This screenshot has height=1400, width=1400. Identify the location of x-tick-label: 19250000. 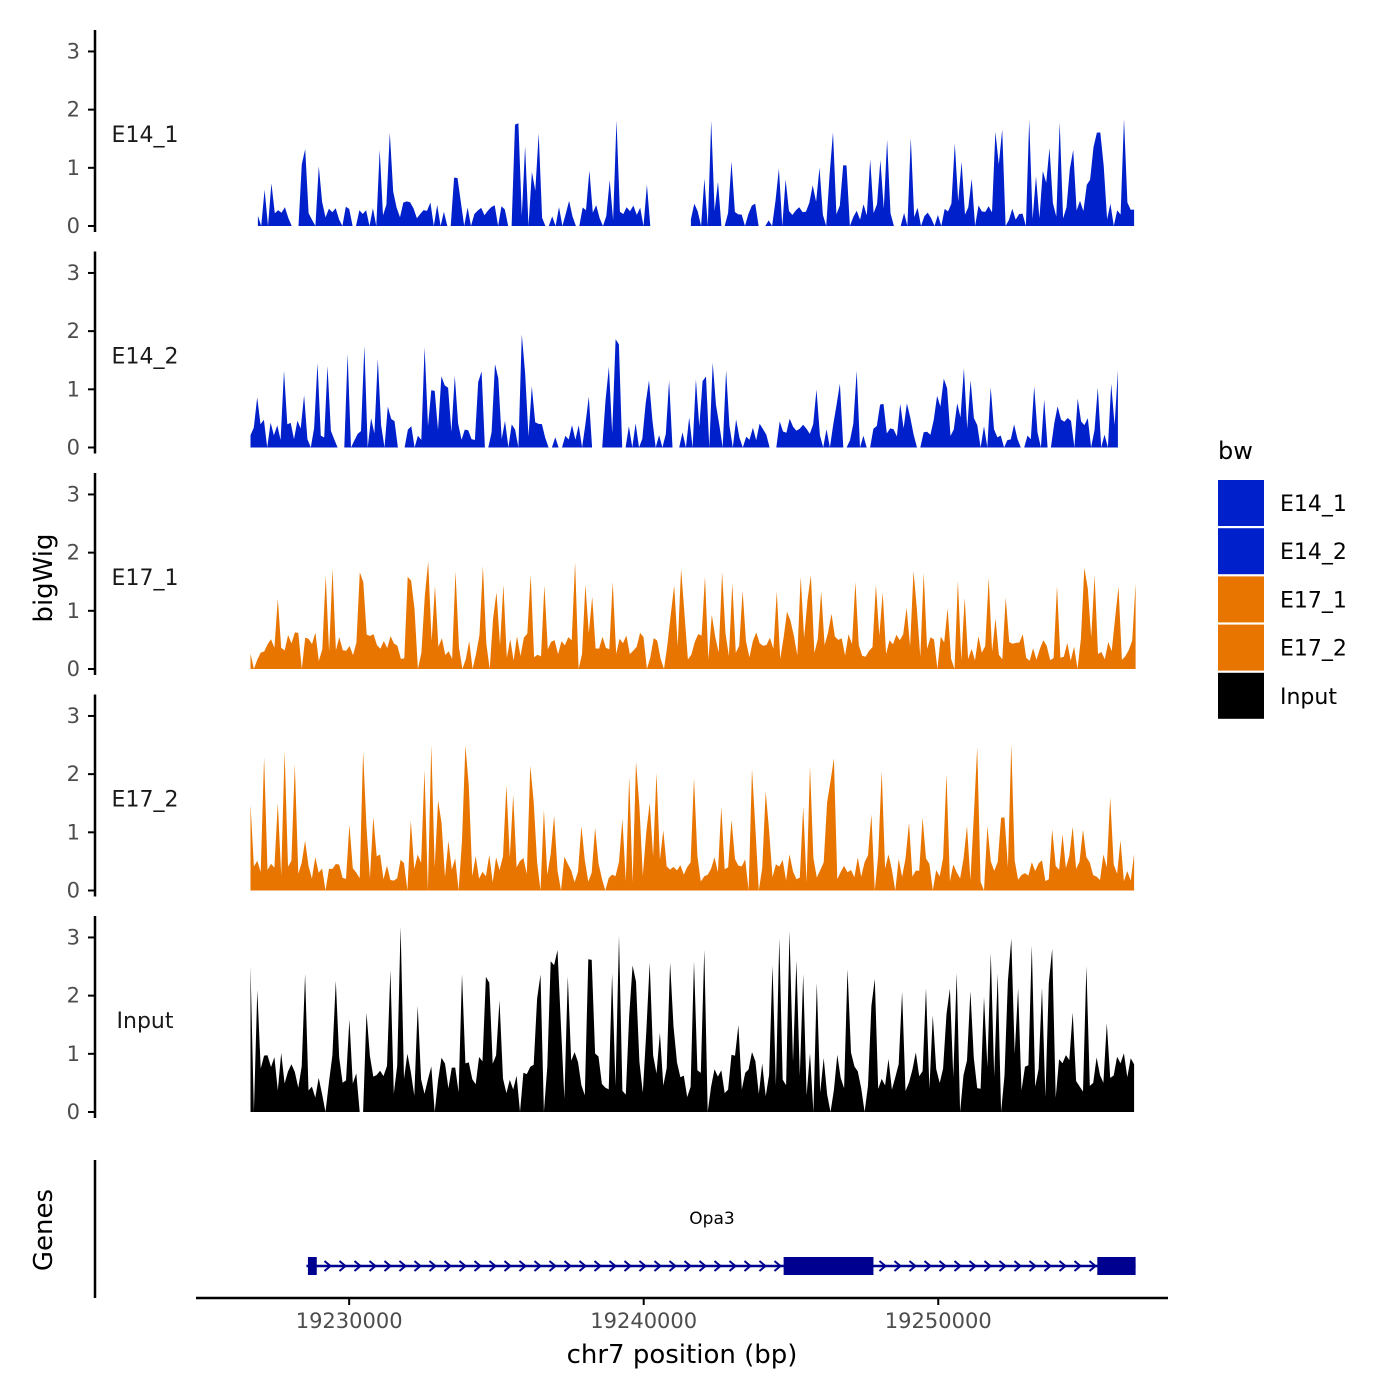
(938, 1321).